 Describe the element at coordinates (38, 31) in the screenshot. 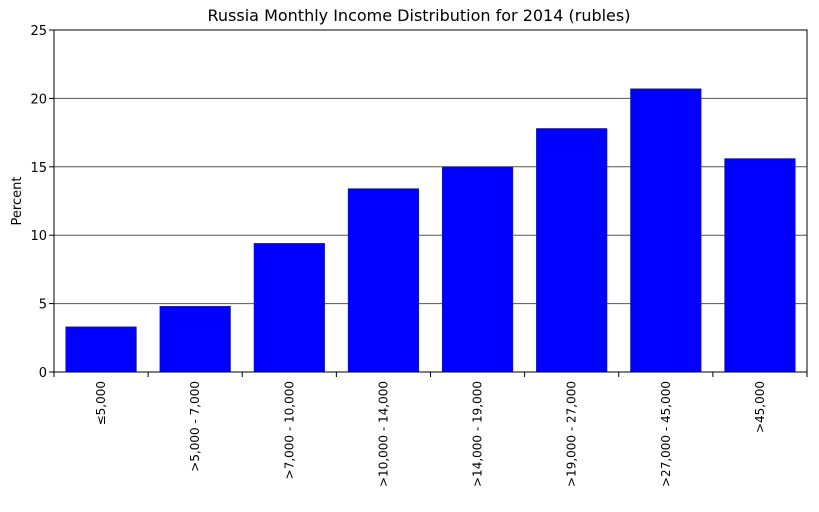

I see `y-tick-label: 25` at that location.